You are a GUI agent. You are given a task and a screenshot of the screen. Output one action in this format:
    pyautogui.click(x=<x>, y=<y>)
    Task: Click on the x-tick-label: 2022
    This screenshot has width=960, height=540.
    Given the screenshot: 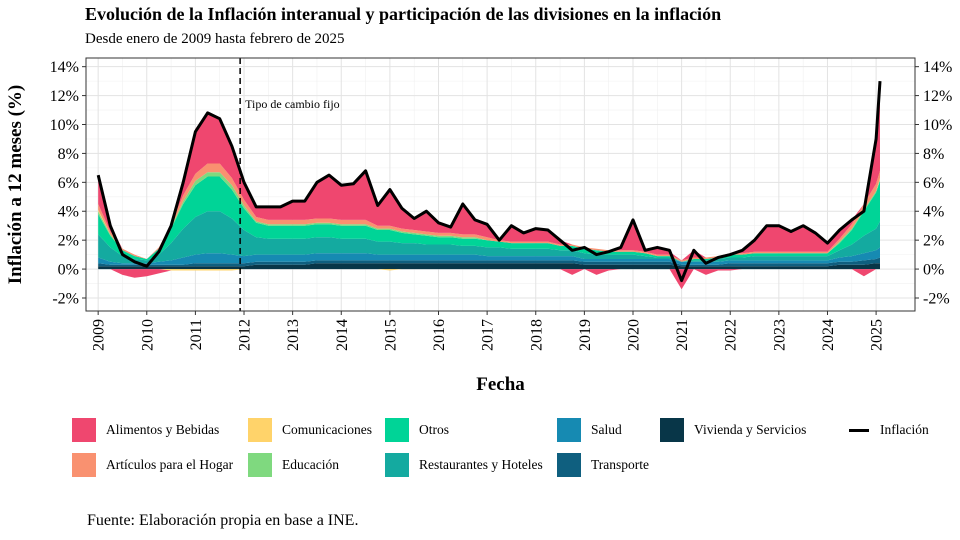 What is the action you would take?
    pyautogui.click(x=731, y=335)
    